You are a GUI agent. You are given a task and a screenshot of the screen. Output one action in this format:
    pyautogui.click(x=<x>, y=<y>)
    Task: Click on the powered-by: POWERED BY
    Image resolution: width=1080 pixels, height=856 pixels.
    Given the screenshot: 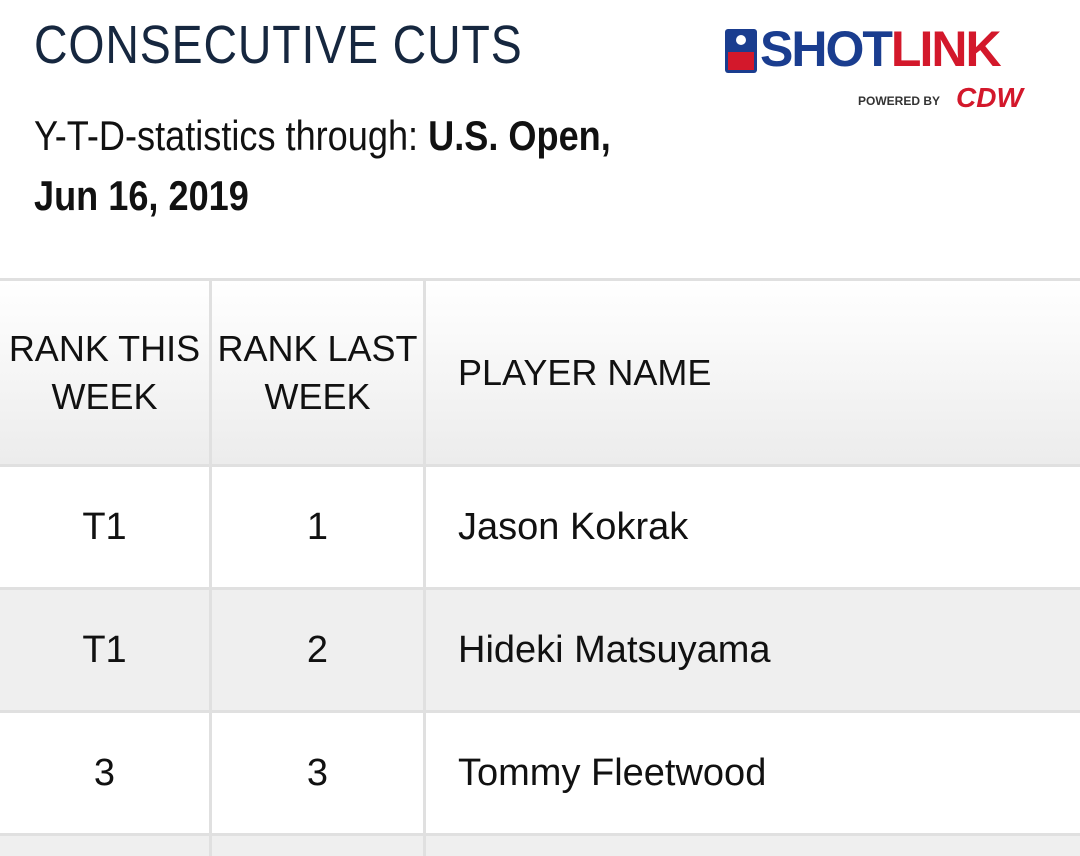 What is the action you would take?
    pyautogui.click(x=899, y=101)
    